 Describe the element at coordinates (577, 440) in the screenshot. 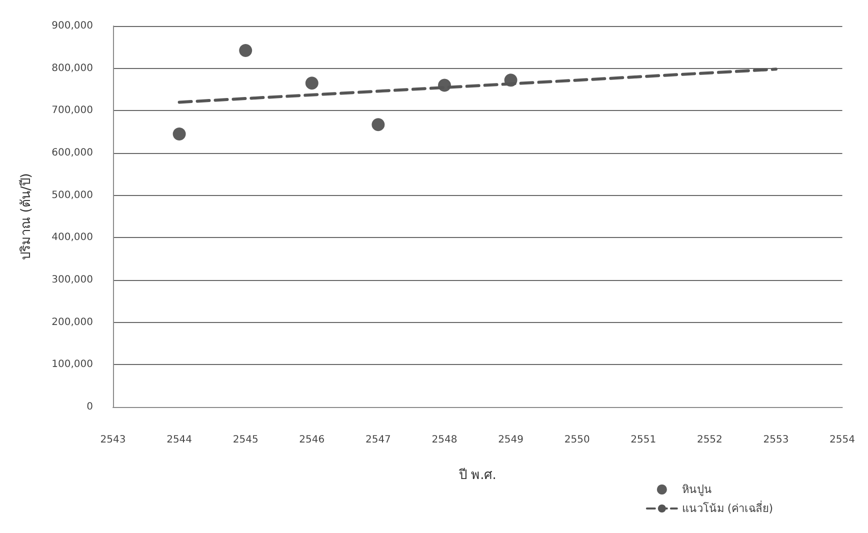

I see `x-tick-label: 2550` at that location.